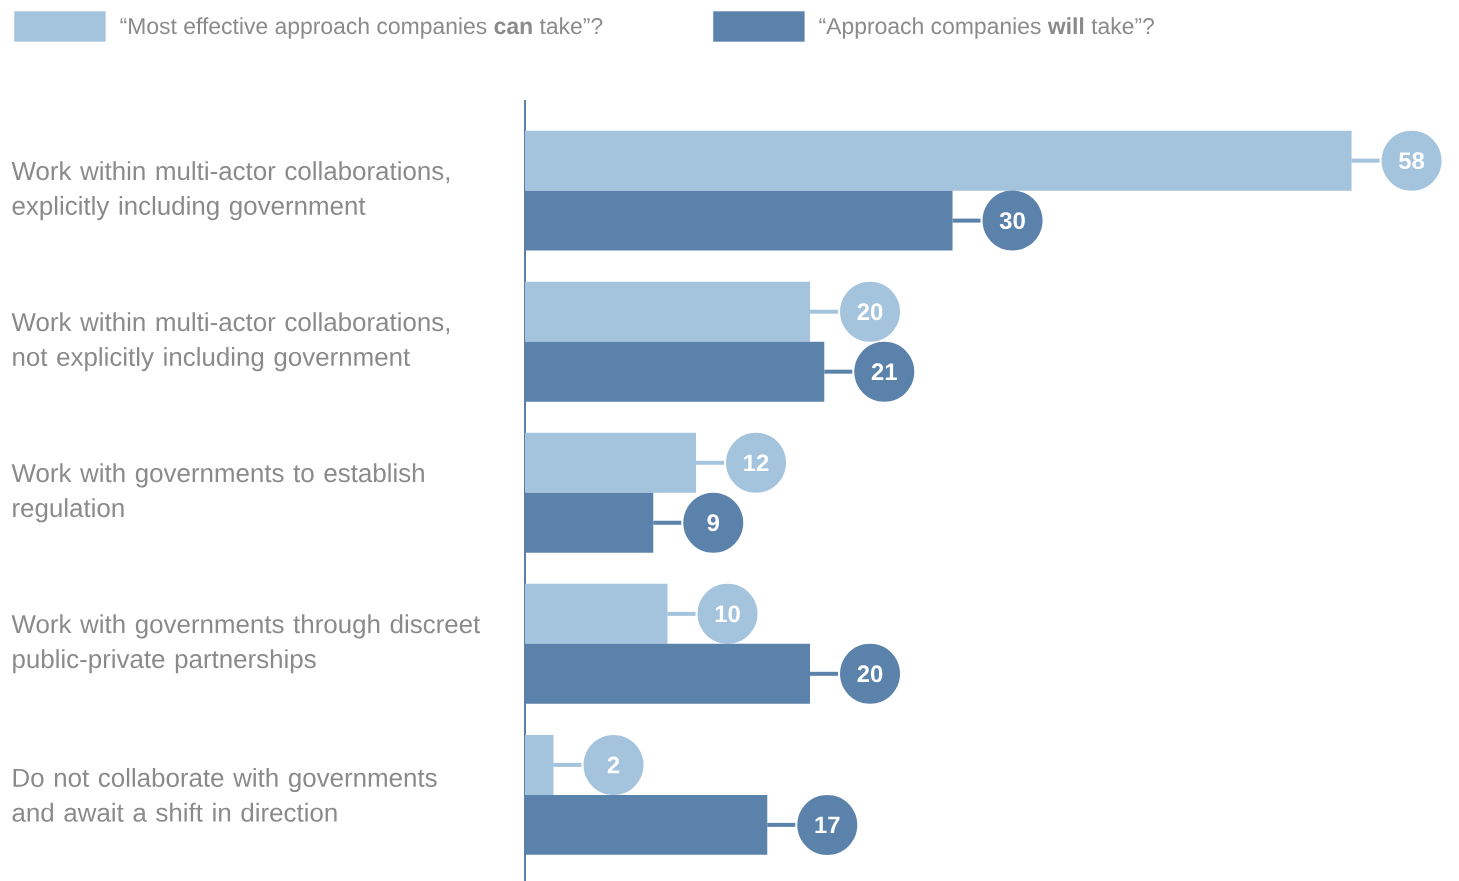  What do you see at coordinates (230, 342) in the screenshot?
I see `y-tick-label: Work within multi-actor collaborations, not explicitly including government` at bounding box center [230, 342].